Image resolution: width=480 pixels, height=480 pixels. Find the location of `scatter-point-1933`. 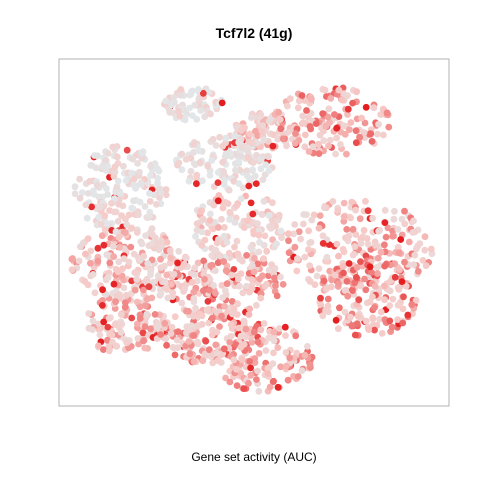

scatter-point-1933 is located at coordinates (290, 358).